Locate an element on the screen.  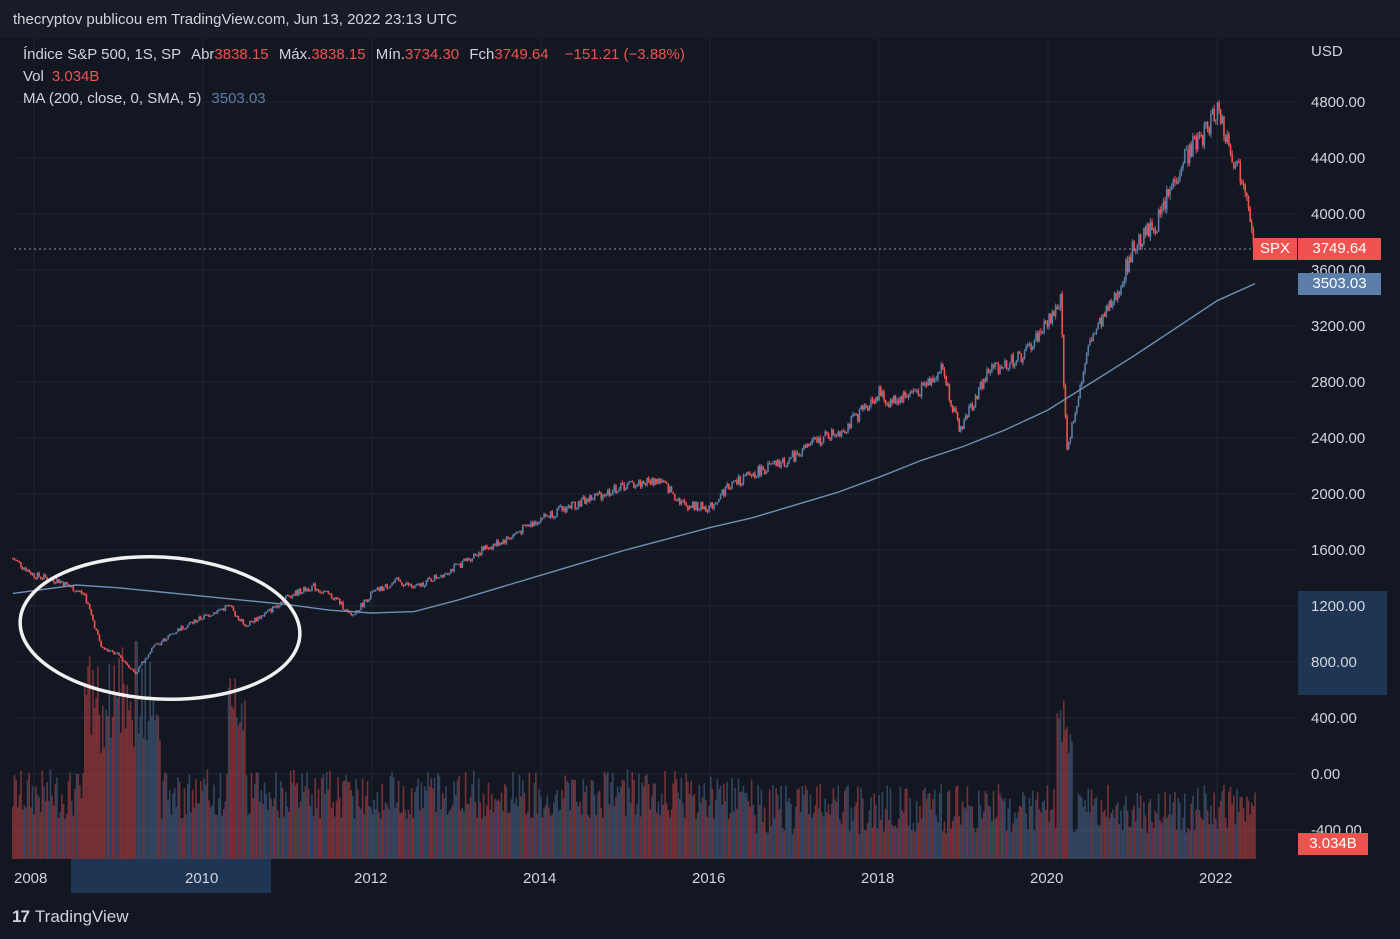
time-axis: 2008 2010 2012 2014 2016 2018 2020 2022 is located at coordinates (623, 878).